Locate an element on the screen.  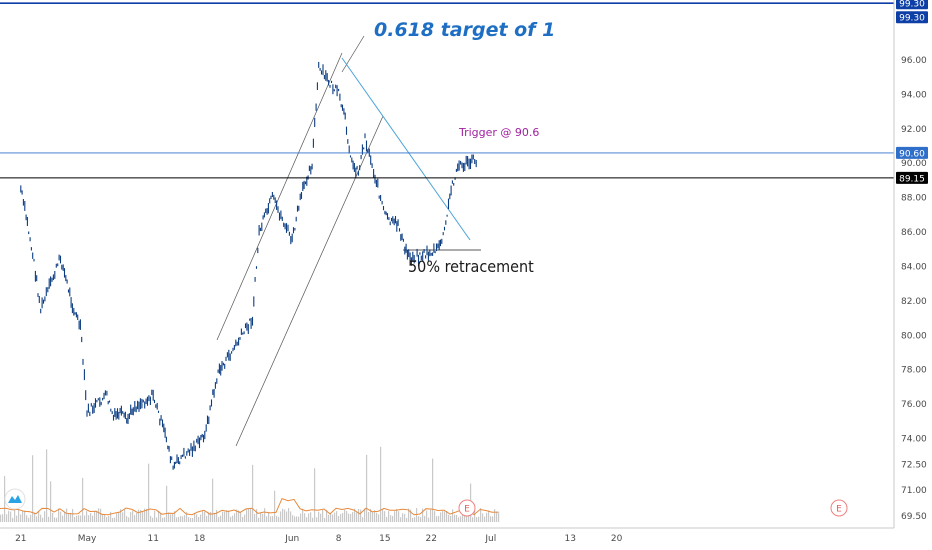
y-tick-label: 84.00 is located at coordinates (914, 267).